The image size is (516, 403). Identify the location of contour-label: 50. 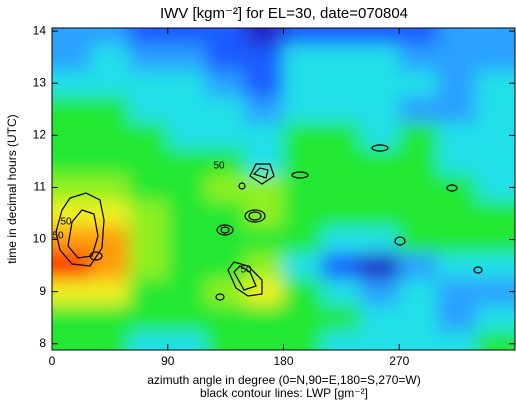
(246, 270).